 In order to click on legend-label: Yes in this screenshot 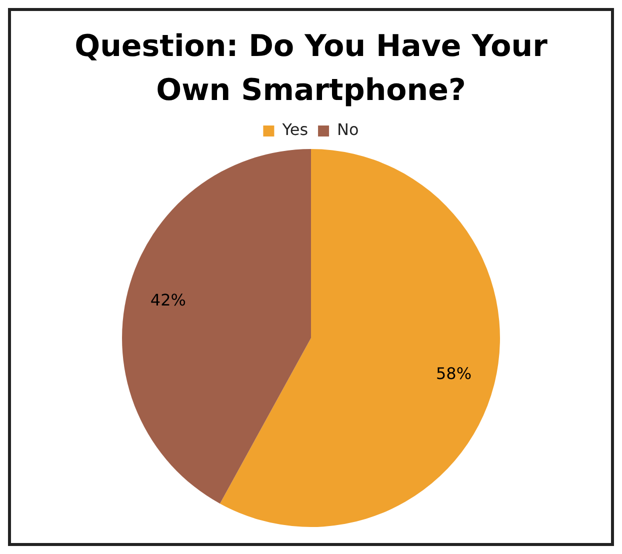, I will do `click(294, 130)`.